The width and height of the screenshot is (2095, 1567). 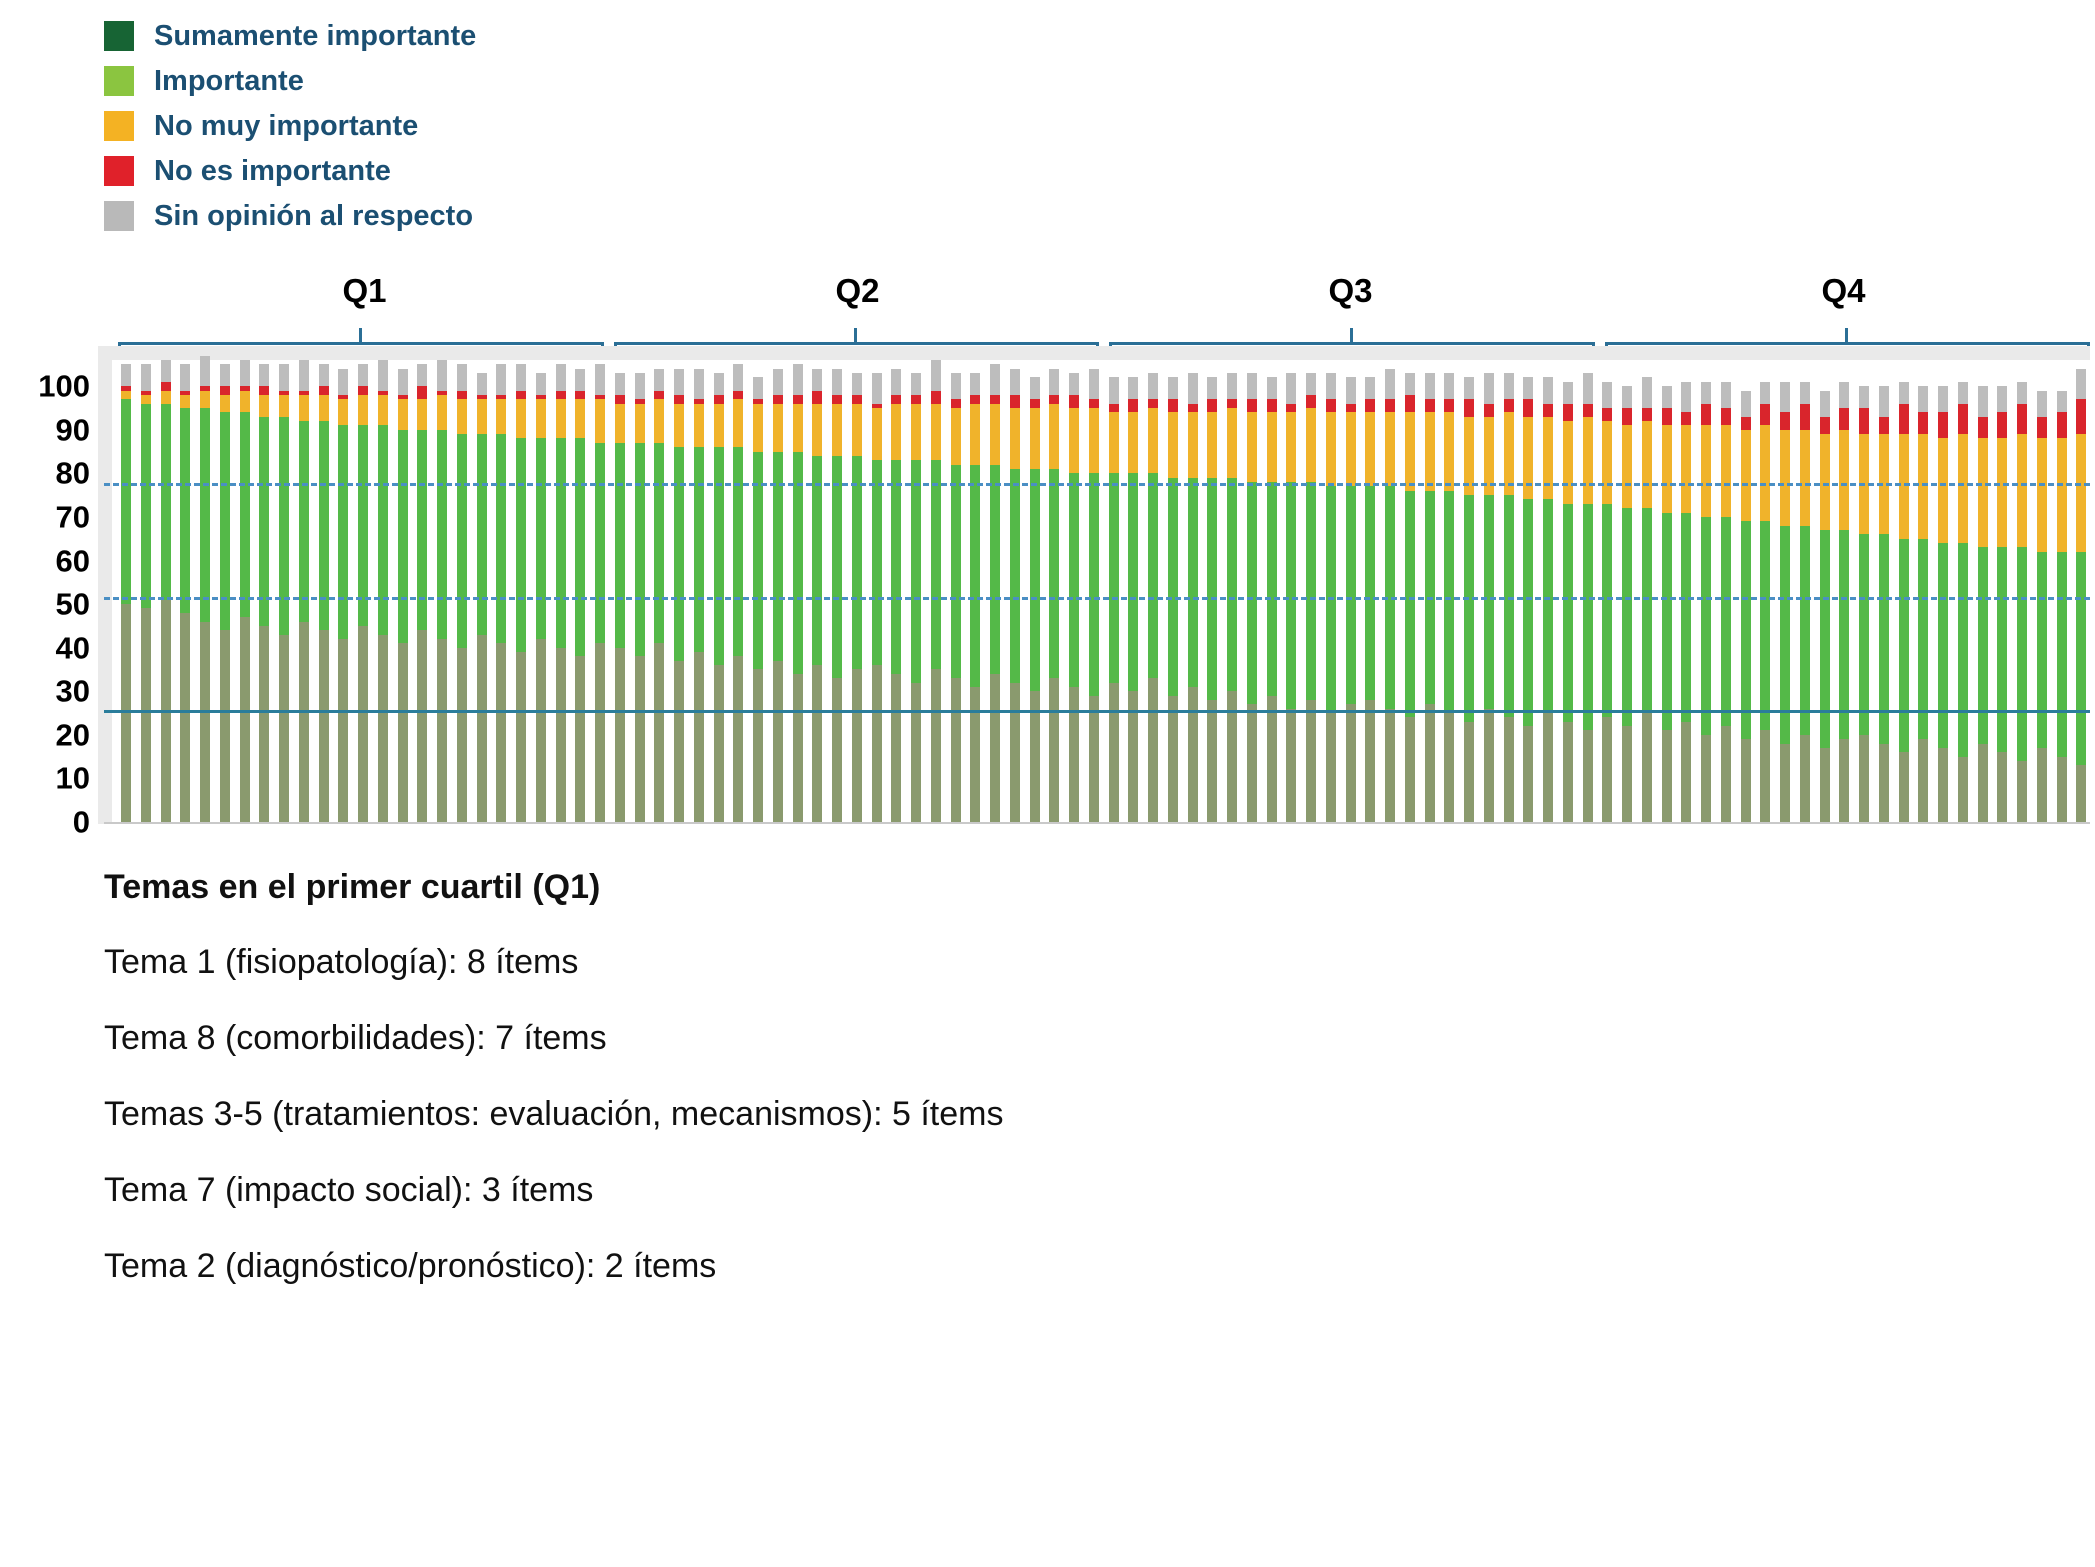 I want to click on bracket-tick, so click(x=1847, y=335).